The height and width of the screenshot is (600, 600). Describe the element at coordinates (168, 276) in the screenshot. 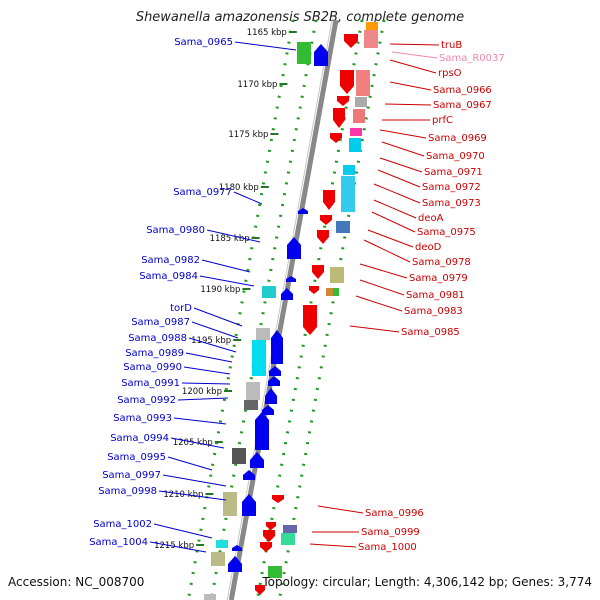

I see `left-gene-label: Sama_0984` at that location.